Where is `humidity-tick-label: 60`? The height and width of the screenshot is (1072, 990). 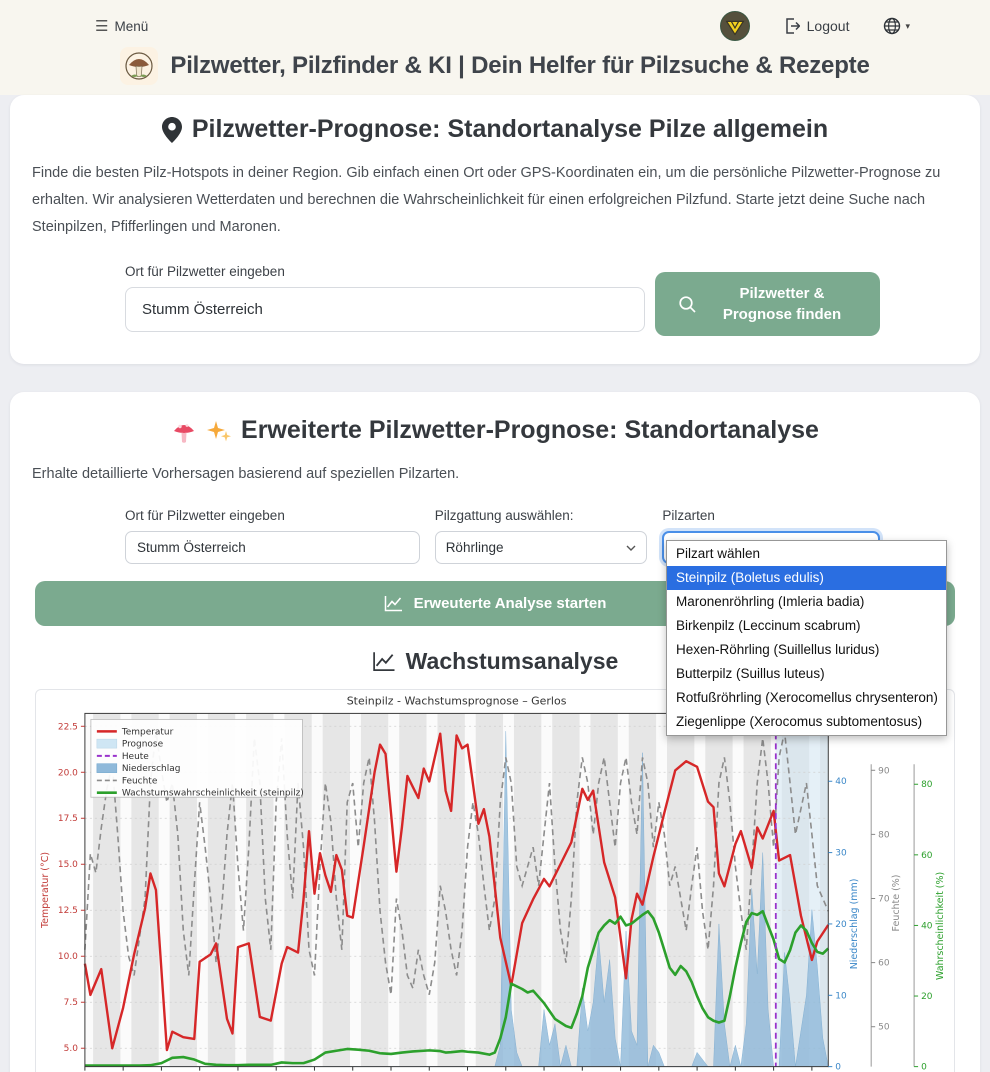 humidity-tick-label: 60 is located at coordinates (884, 964).